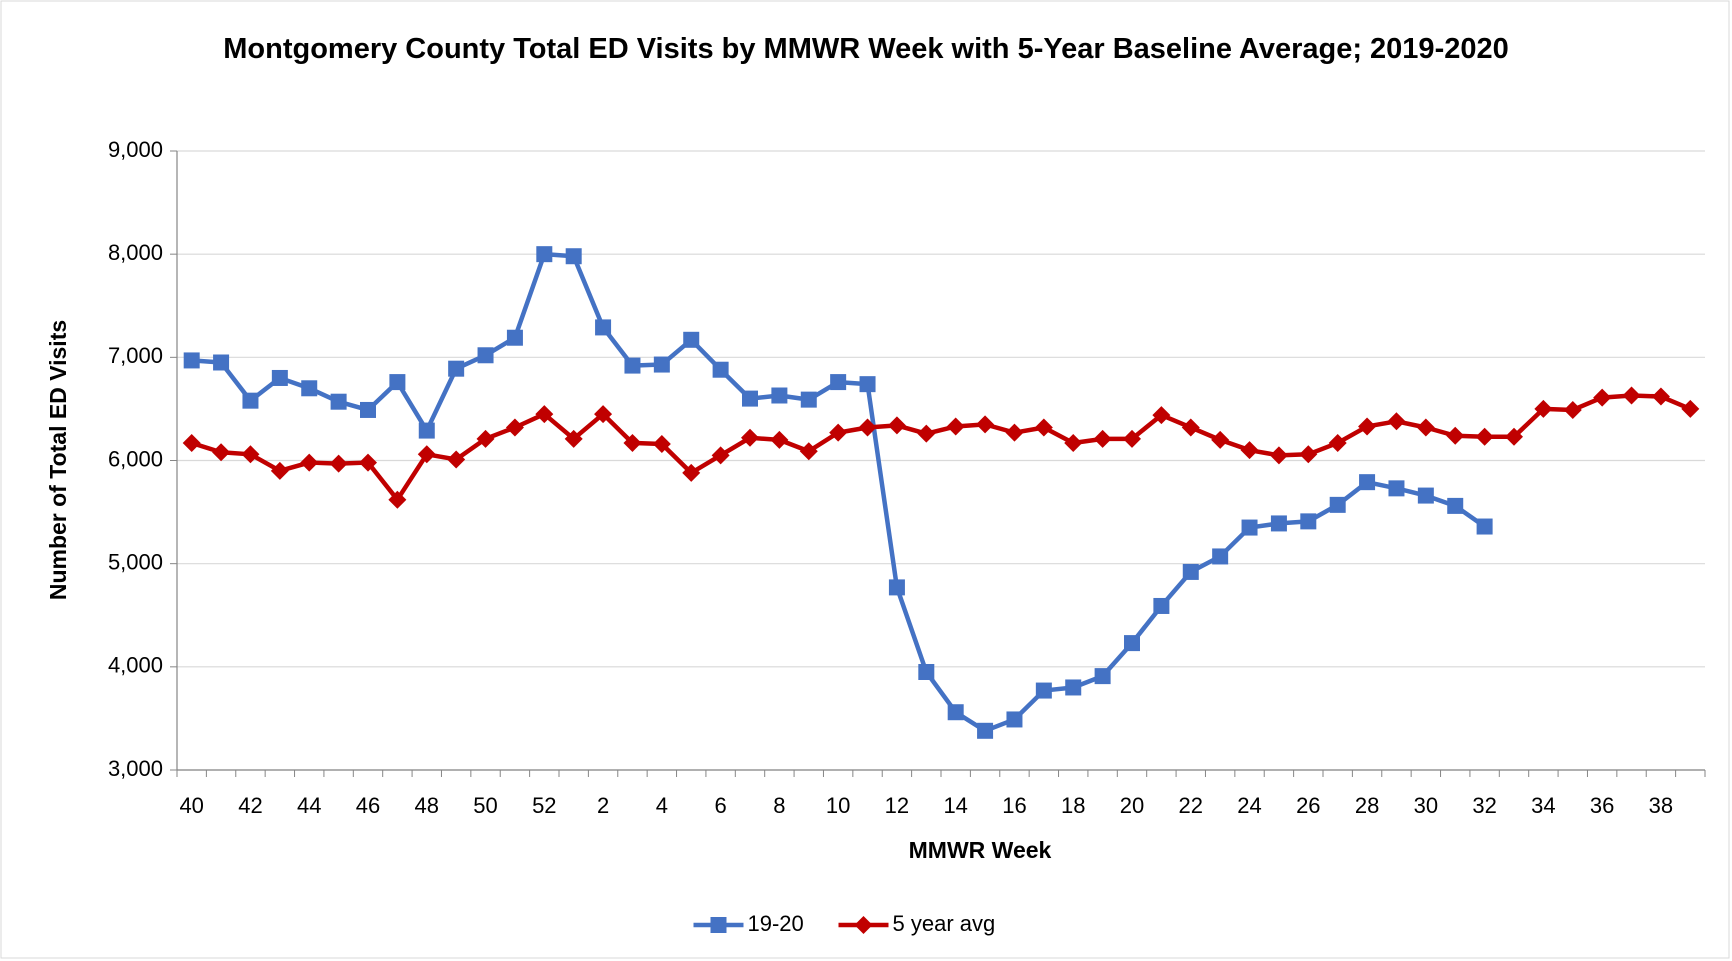 The width and height of the screenshot is (1732, 961). I want to click on series-line, so click(941, 447).